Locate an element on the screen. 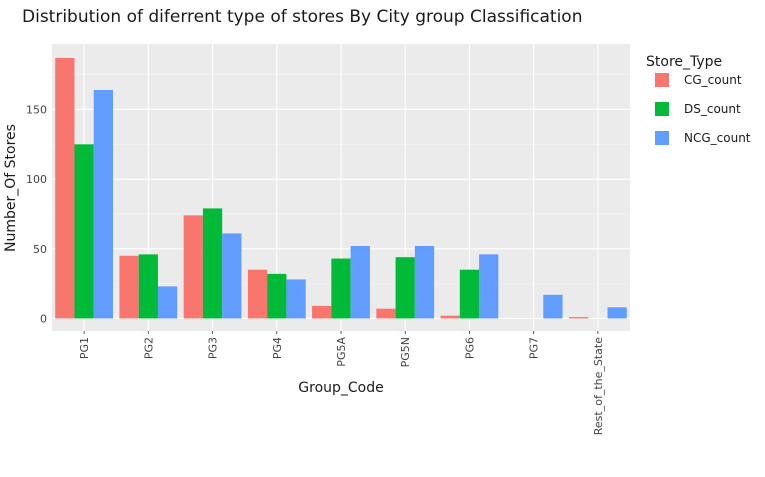 The width and height of the screenshot is (765, 477). legend-label-DS_count: DS_count is located at coordinates (712, 109).